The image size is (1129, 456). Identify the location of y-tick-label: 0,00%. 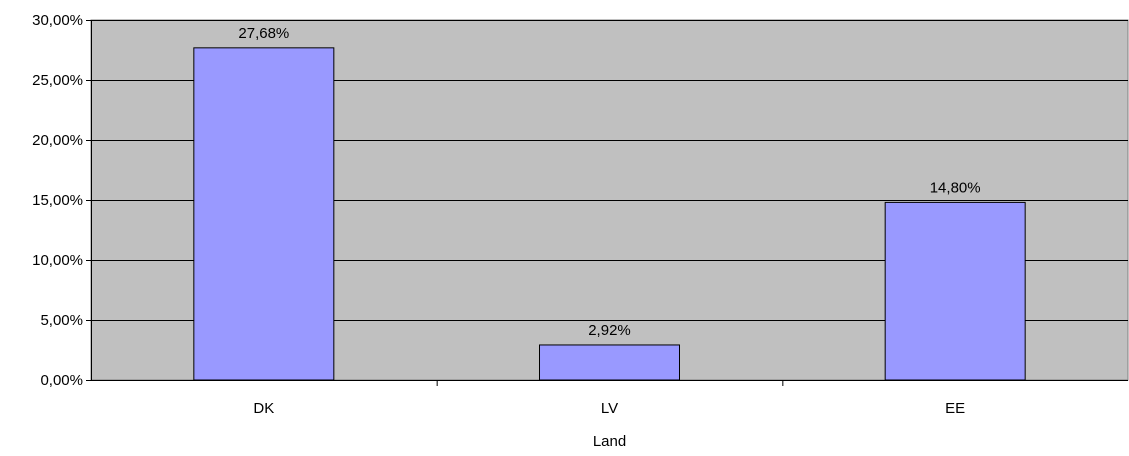
(61, 380).